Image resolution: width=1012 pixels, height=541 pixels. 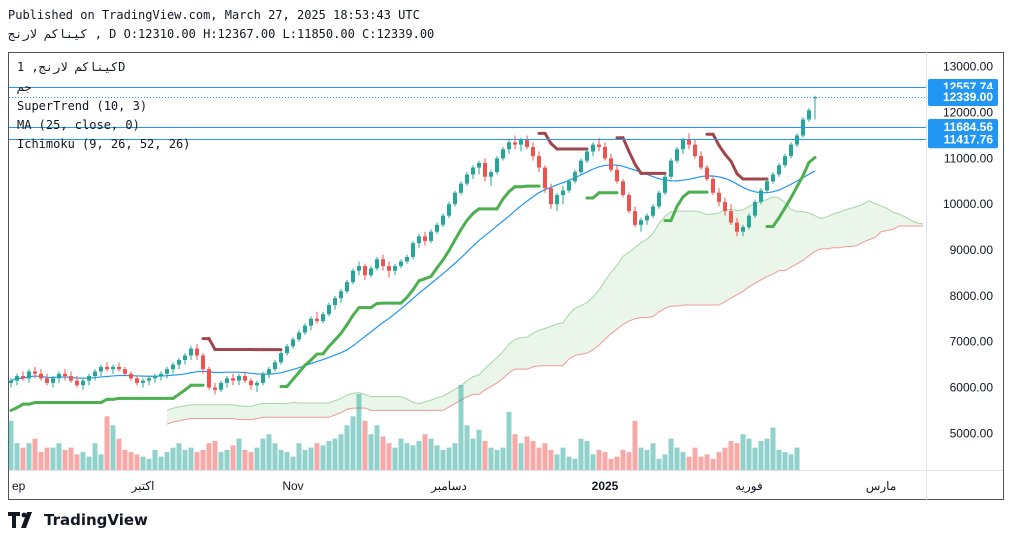 What do you see at coordinates (82, 106) in the screenshot?
I see `legend-supertrend: SuperTrend (10, 3)` at bounding box center [82, 106].